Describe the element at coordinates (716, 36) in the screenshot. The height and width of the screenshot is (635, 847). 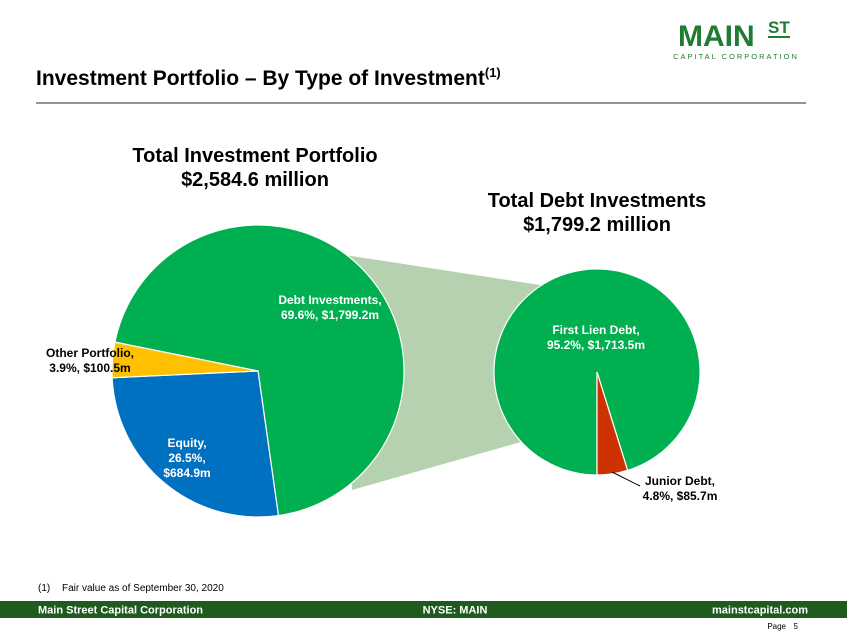
I see `logo-main: MAIN` at that location.